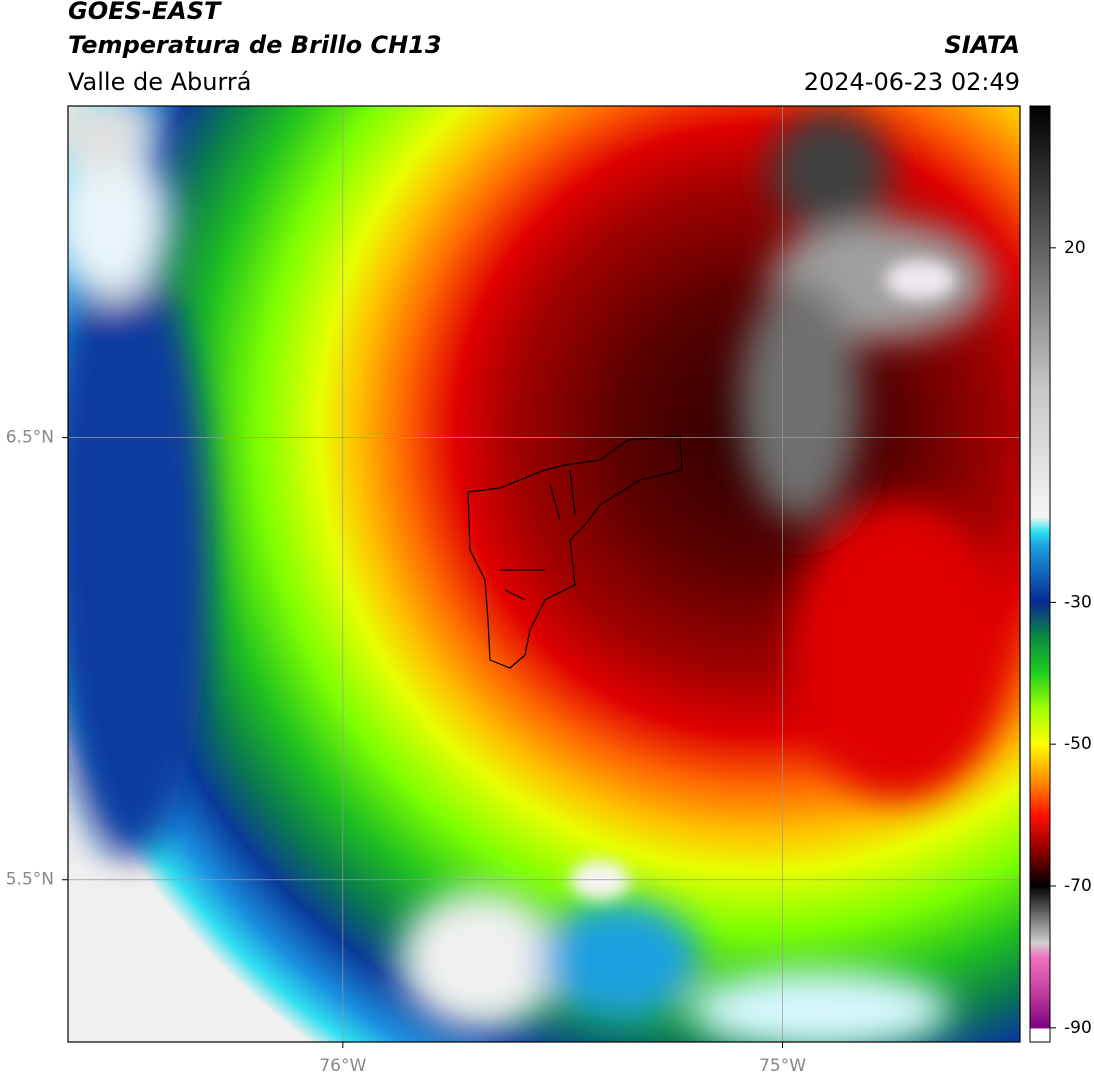  Describe the element at coordinates (160, 82) in the screenshot. I see `region: Valle de Aburrá` at that location.